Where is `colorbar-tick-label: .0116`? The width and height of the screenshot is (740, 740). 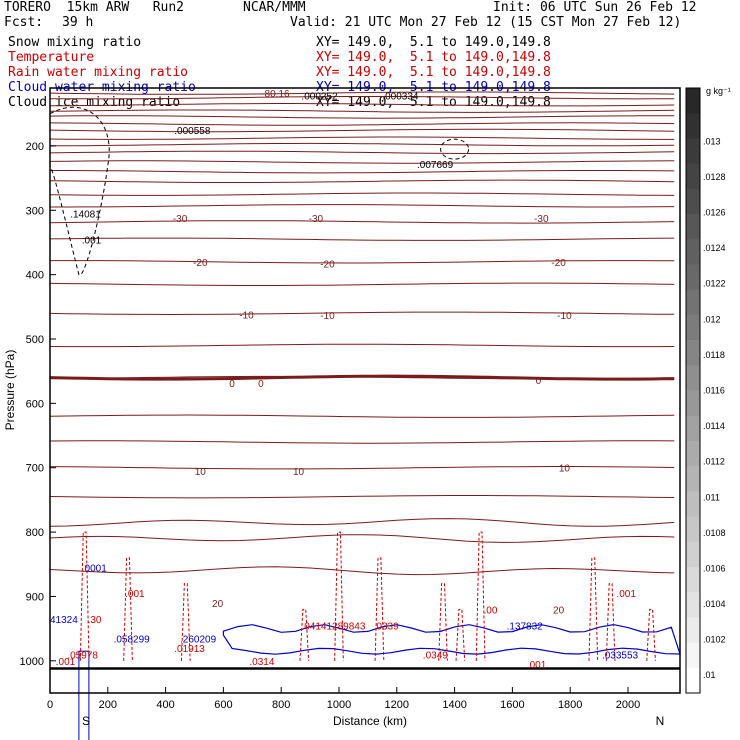
colorbar-tick-label: .0116 is located at coordinates (714, 391).